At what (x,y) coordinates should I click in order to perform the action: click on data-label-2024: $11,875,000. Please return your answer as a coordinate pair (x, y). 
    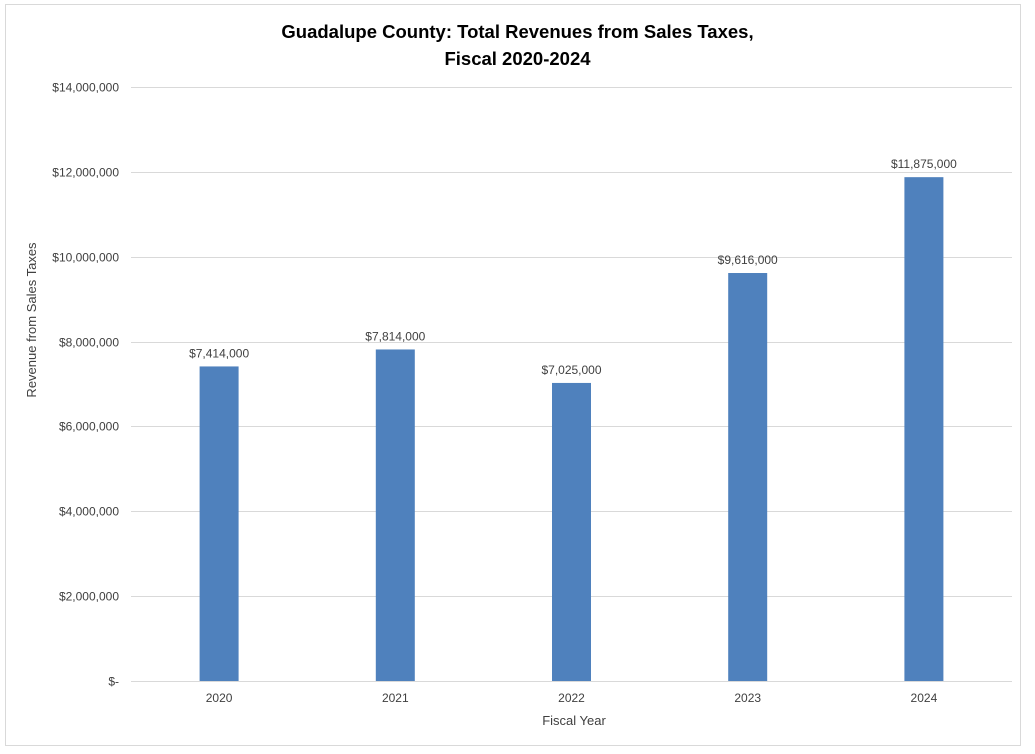
    Looking at the image, I should click on (924, 164).